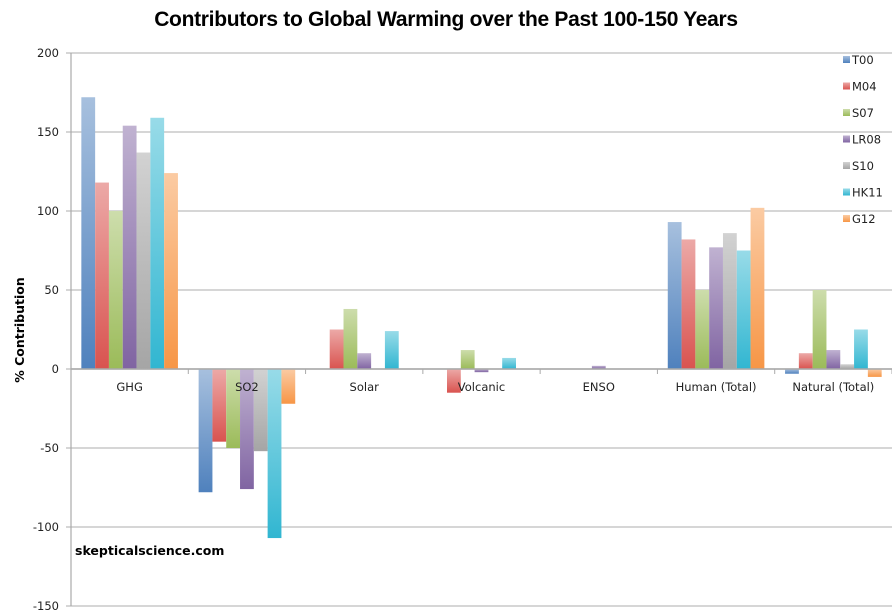 Image resolution: width=892 pixels, height=614 pixels. What do you see at coordinates (171, 271) in the screenshot?
I see `bar-g12-ghg` at bounding box center [171, 271].